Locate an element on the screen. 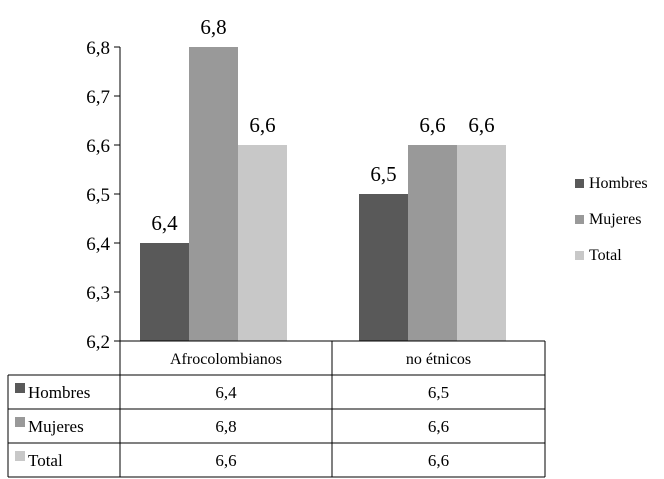 The image size is (664, 479). table-row-label-mujeres: Mujeres is located at coordinates (56, 426).